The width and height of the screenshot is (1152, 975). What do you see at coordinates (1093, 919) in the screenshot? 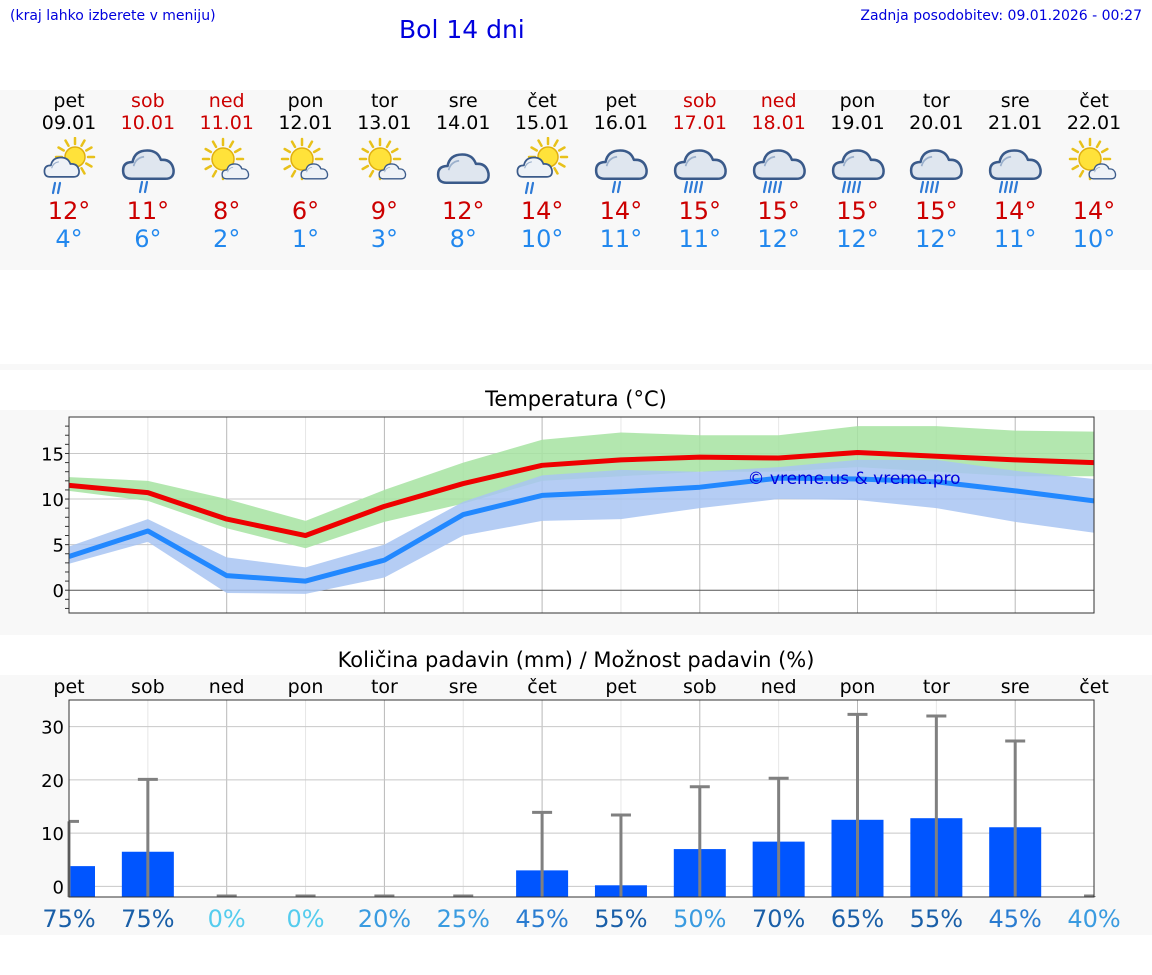
I see `precipitation-probability: 40%` at bounding box center [1093, 919].